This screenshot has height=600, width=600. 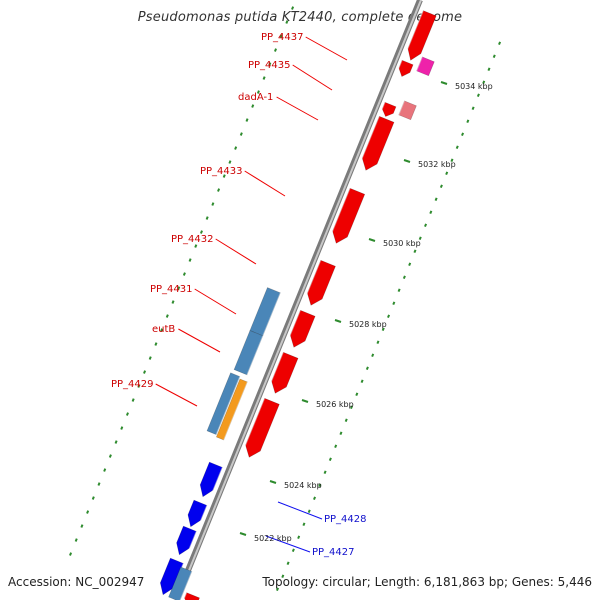 I want to click on gene-label: PP_4427, so click(x=333, y=552).